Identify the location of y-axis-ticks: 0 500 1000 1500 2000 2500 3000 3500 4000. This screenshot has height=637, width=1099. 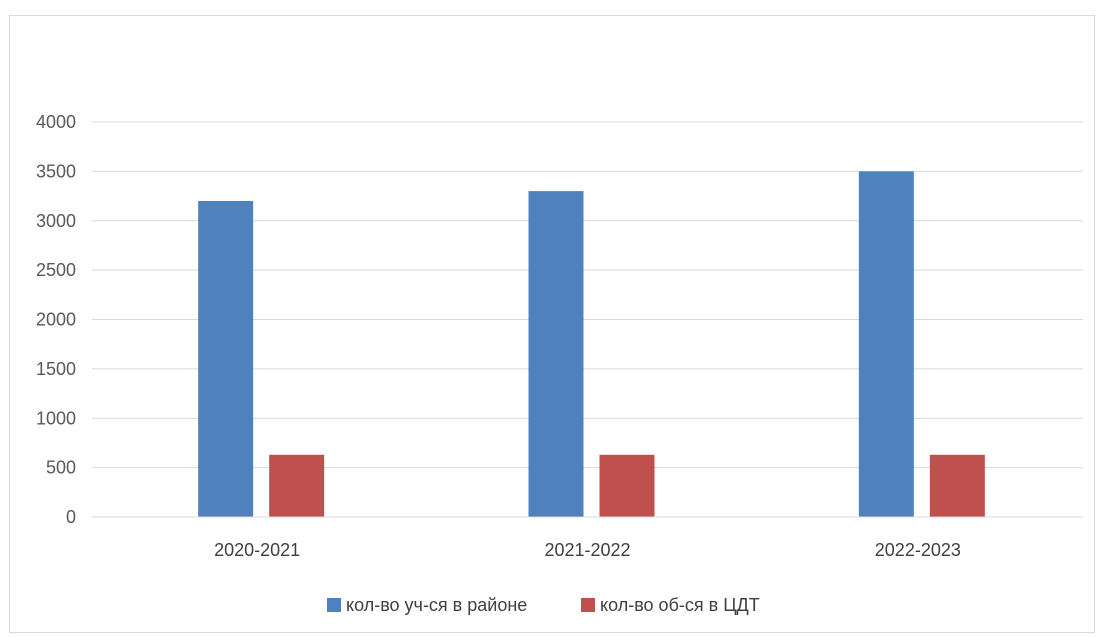
(56, 319).